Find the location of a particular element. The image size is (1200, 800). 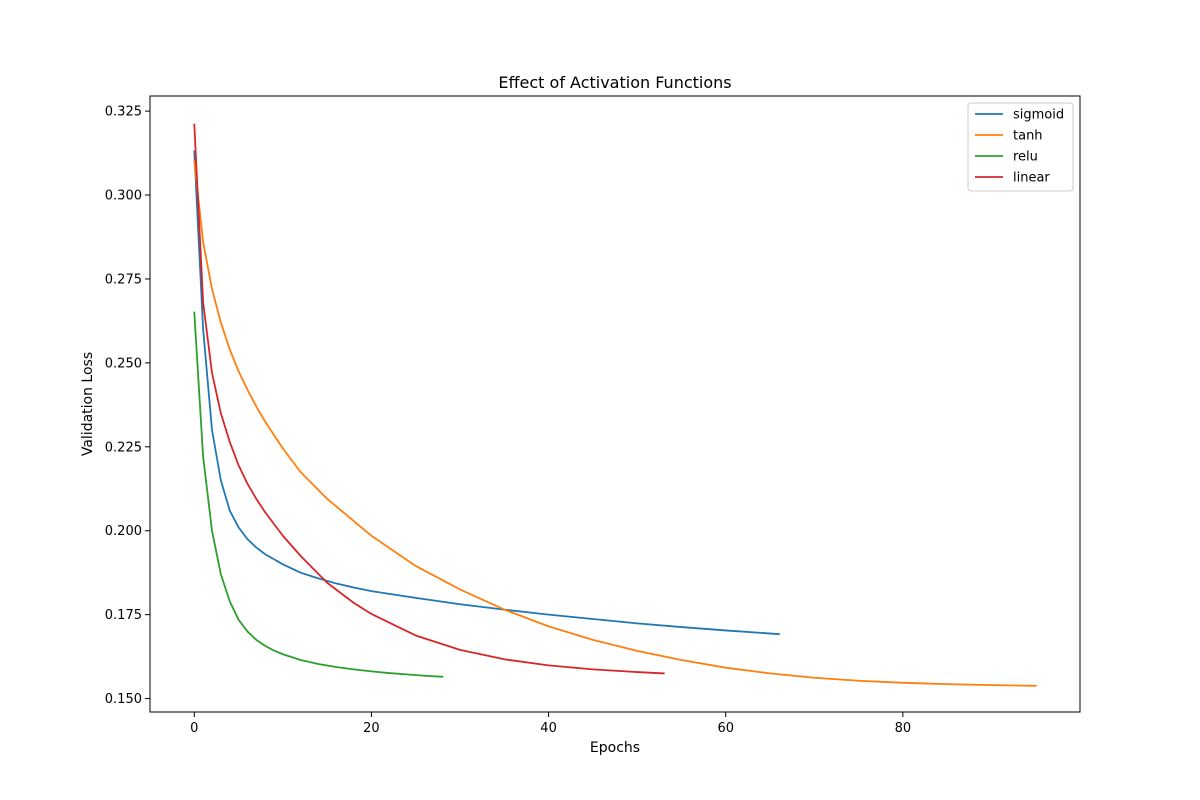

series-line-relu is located at coordinates (318, 494).